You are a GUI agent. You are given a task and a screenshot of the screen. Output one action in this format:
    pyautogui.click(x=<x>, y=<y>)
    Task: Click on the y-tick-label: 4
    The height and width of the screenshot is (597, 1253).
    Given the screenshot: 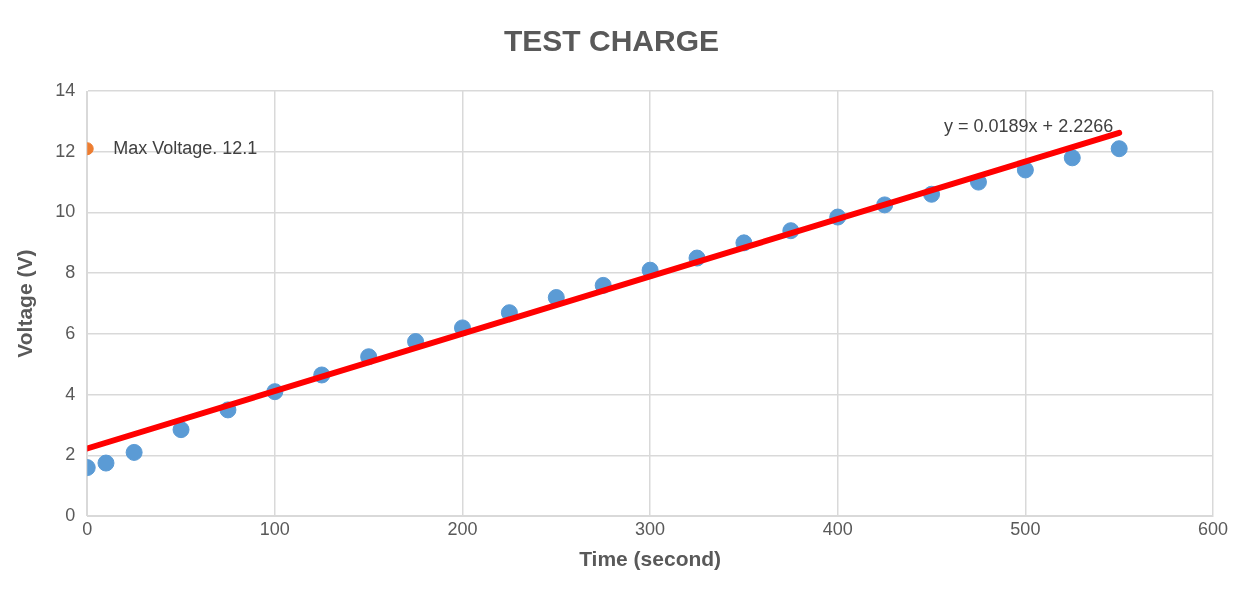 What is the action you would take?
    pyautogui.click(x=70, y=393)
    